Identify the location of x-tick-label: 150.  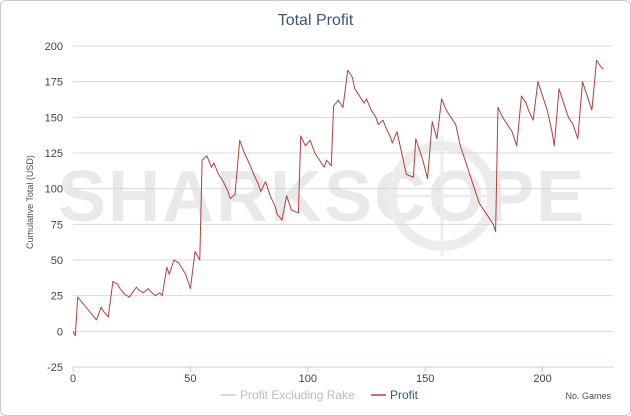
(425, 379).